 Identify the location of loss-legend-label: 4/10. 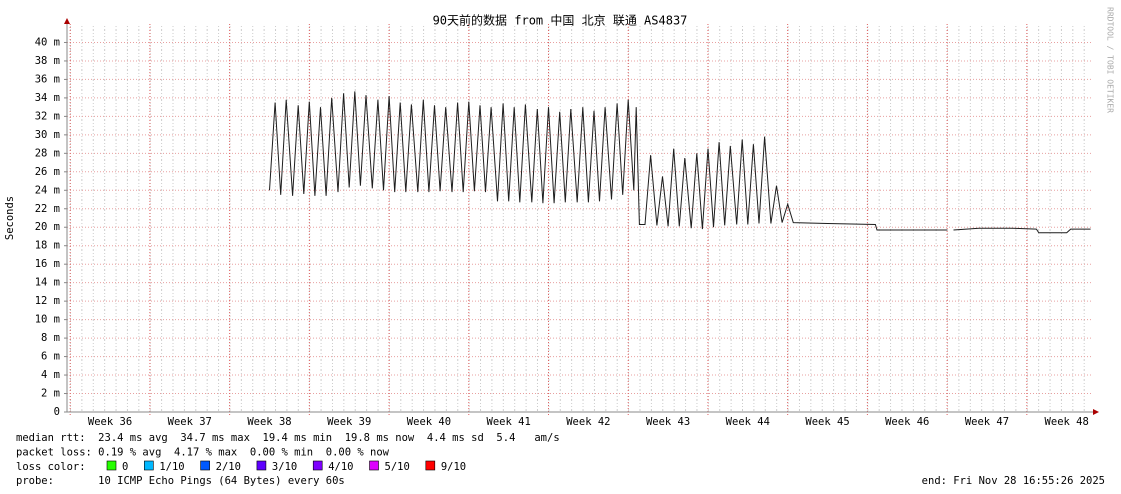
(340, 467).